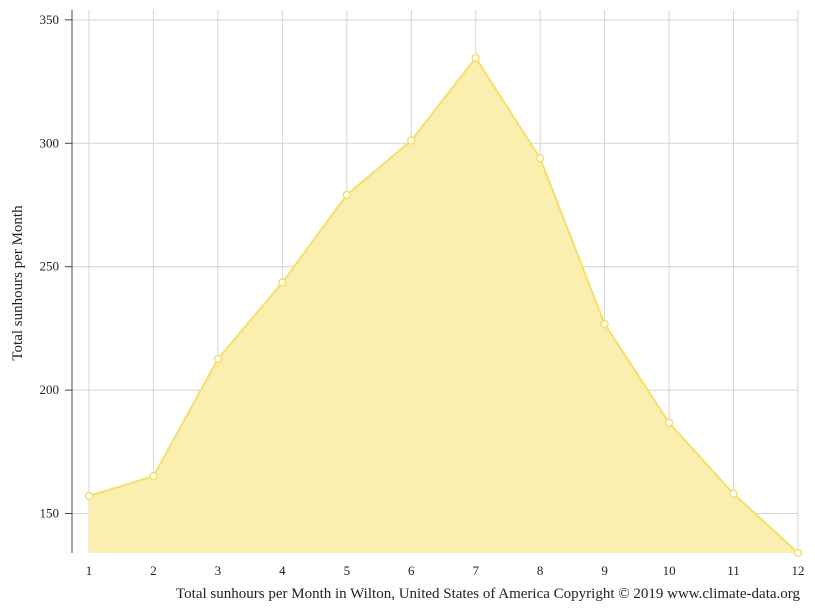 The width and height of the screenshot is (815, 611). What do you see at coordinates (733, 570) in the screenshot?
I see `x-tick-label-11: 11` at bounding box center [733, 570].